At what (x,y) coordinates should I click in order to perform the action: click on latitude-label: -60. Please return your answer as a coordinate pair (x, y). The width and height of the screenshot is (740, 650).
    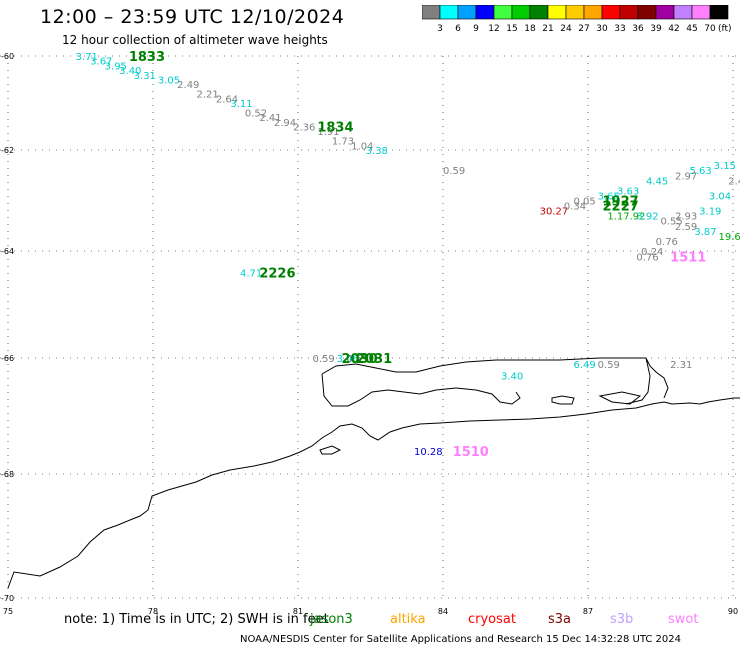
    Looking at the image, I should click on (7, 56).